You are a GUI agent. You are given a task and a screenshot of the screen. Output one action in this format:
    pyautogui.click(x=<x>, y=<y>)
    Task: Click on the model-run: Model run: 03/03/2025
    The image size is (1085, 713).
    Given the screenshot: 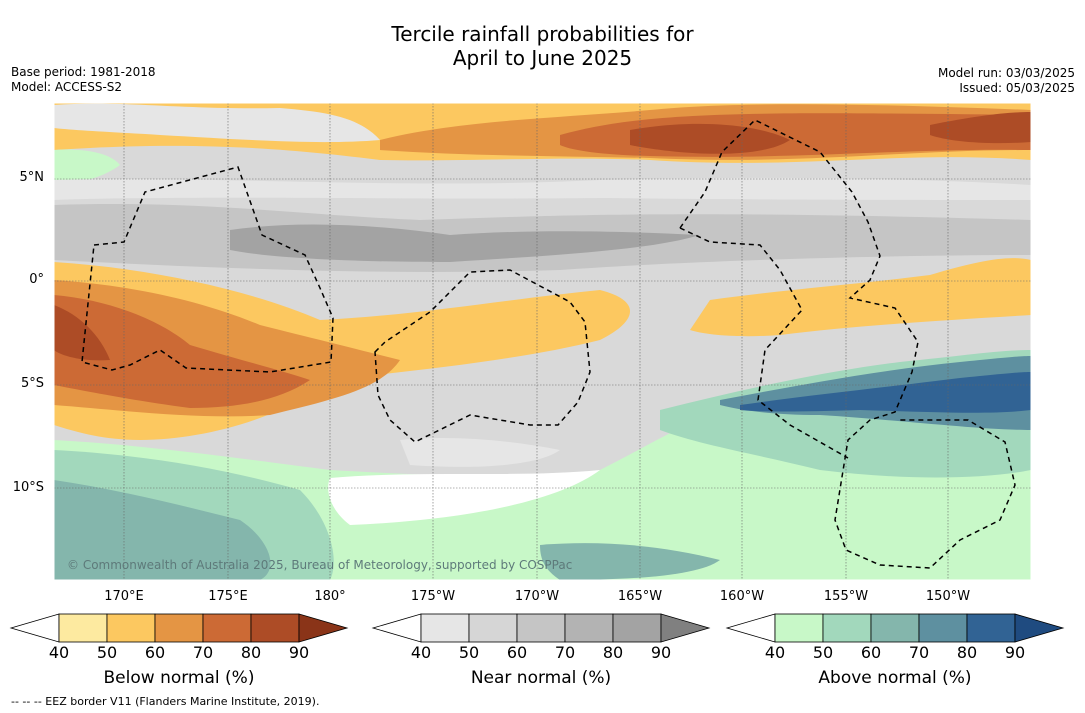 What is the action you would take?
    pyautogui.click(x=1006, y=73)
    